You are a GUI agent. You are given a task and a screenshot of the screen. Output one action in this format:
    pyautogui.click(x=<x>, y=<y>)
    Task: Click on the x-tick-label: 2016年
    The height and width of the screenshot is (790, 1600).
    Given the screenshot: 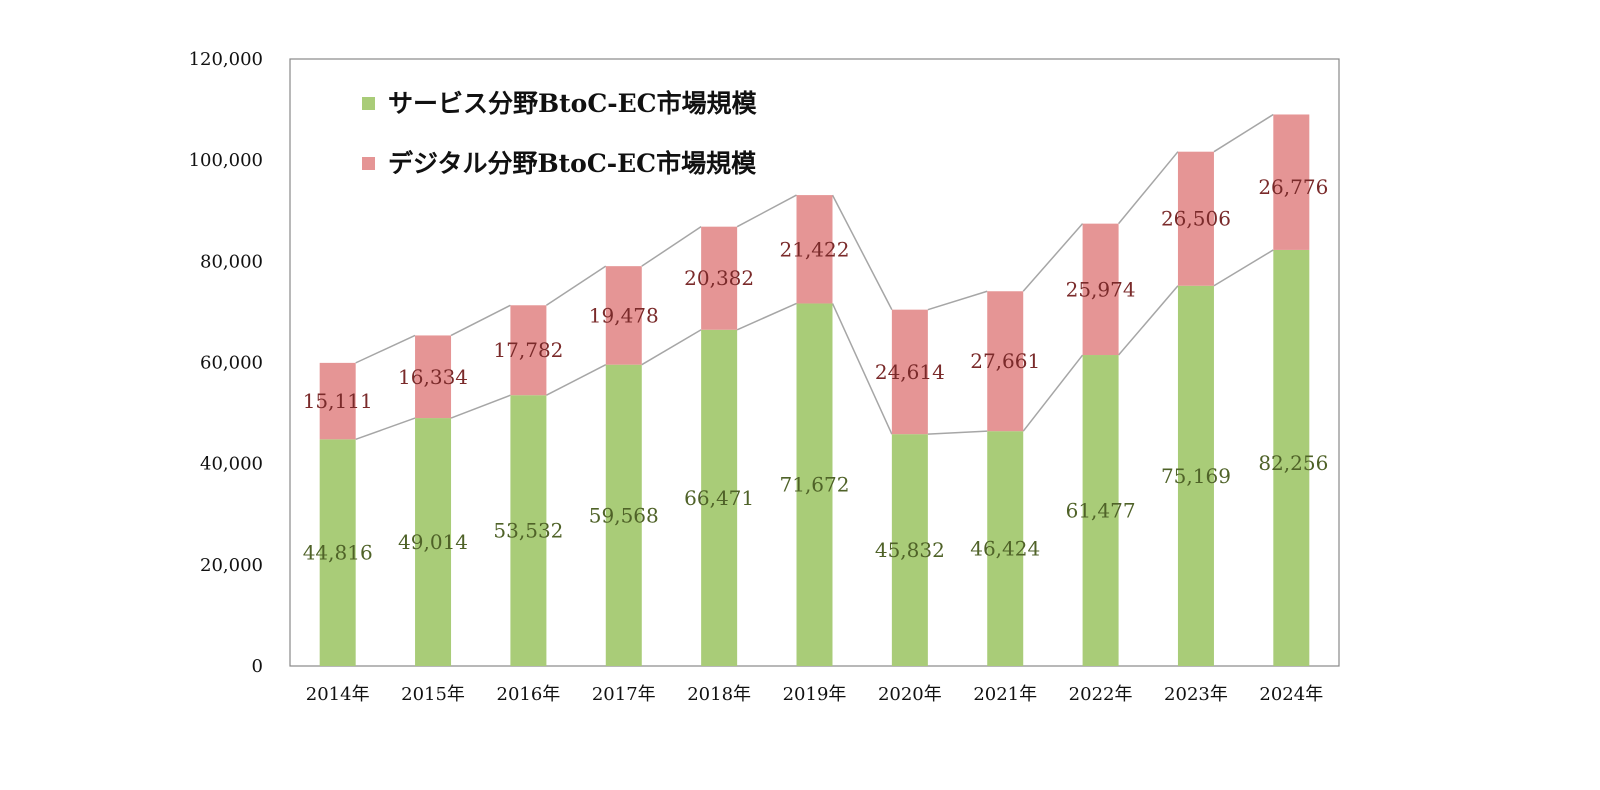 What is the action you would take?
    pyautogui.click(x=529, y=694)
    